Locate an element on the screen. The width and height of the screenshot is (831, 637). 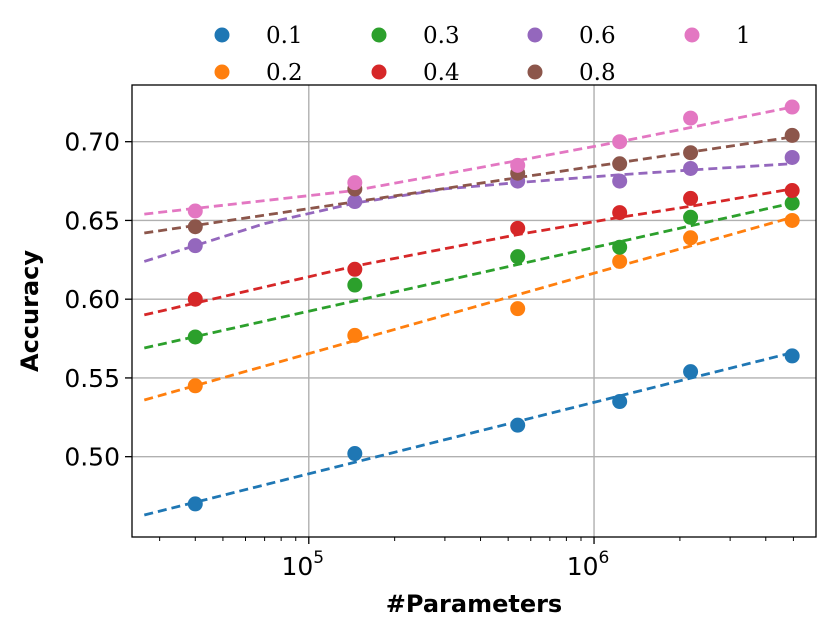
x-tick-label: 10⁶ is located at coordinates (588, 564).